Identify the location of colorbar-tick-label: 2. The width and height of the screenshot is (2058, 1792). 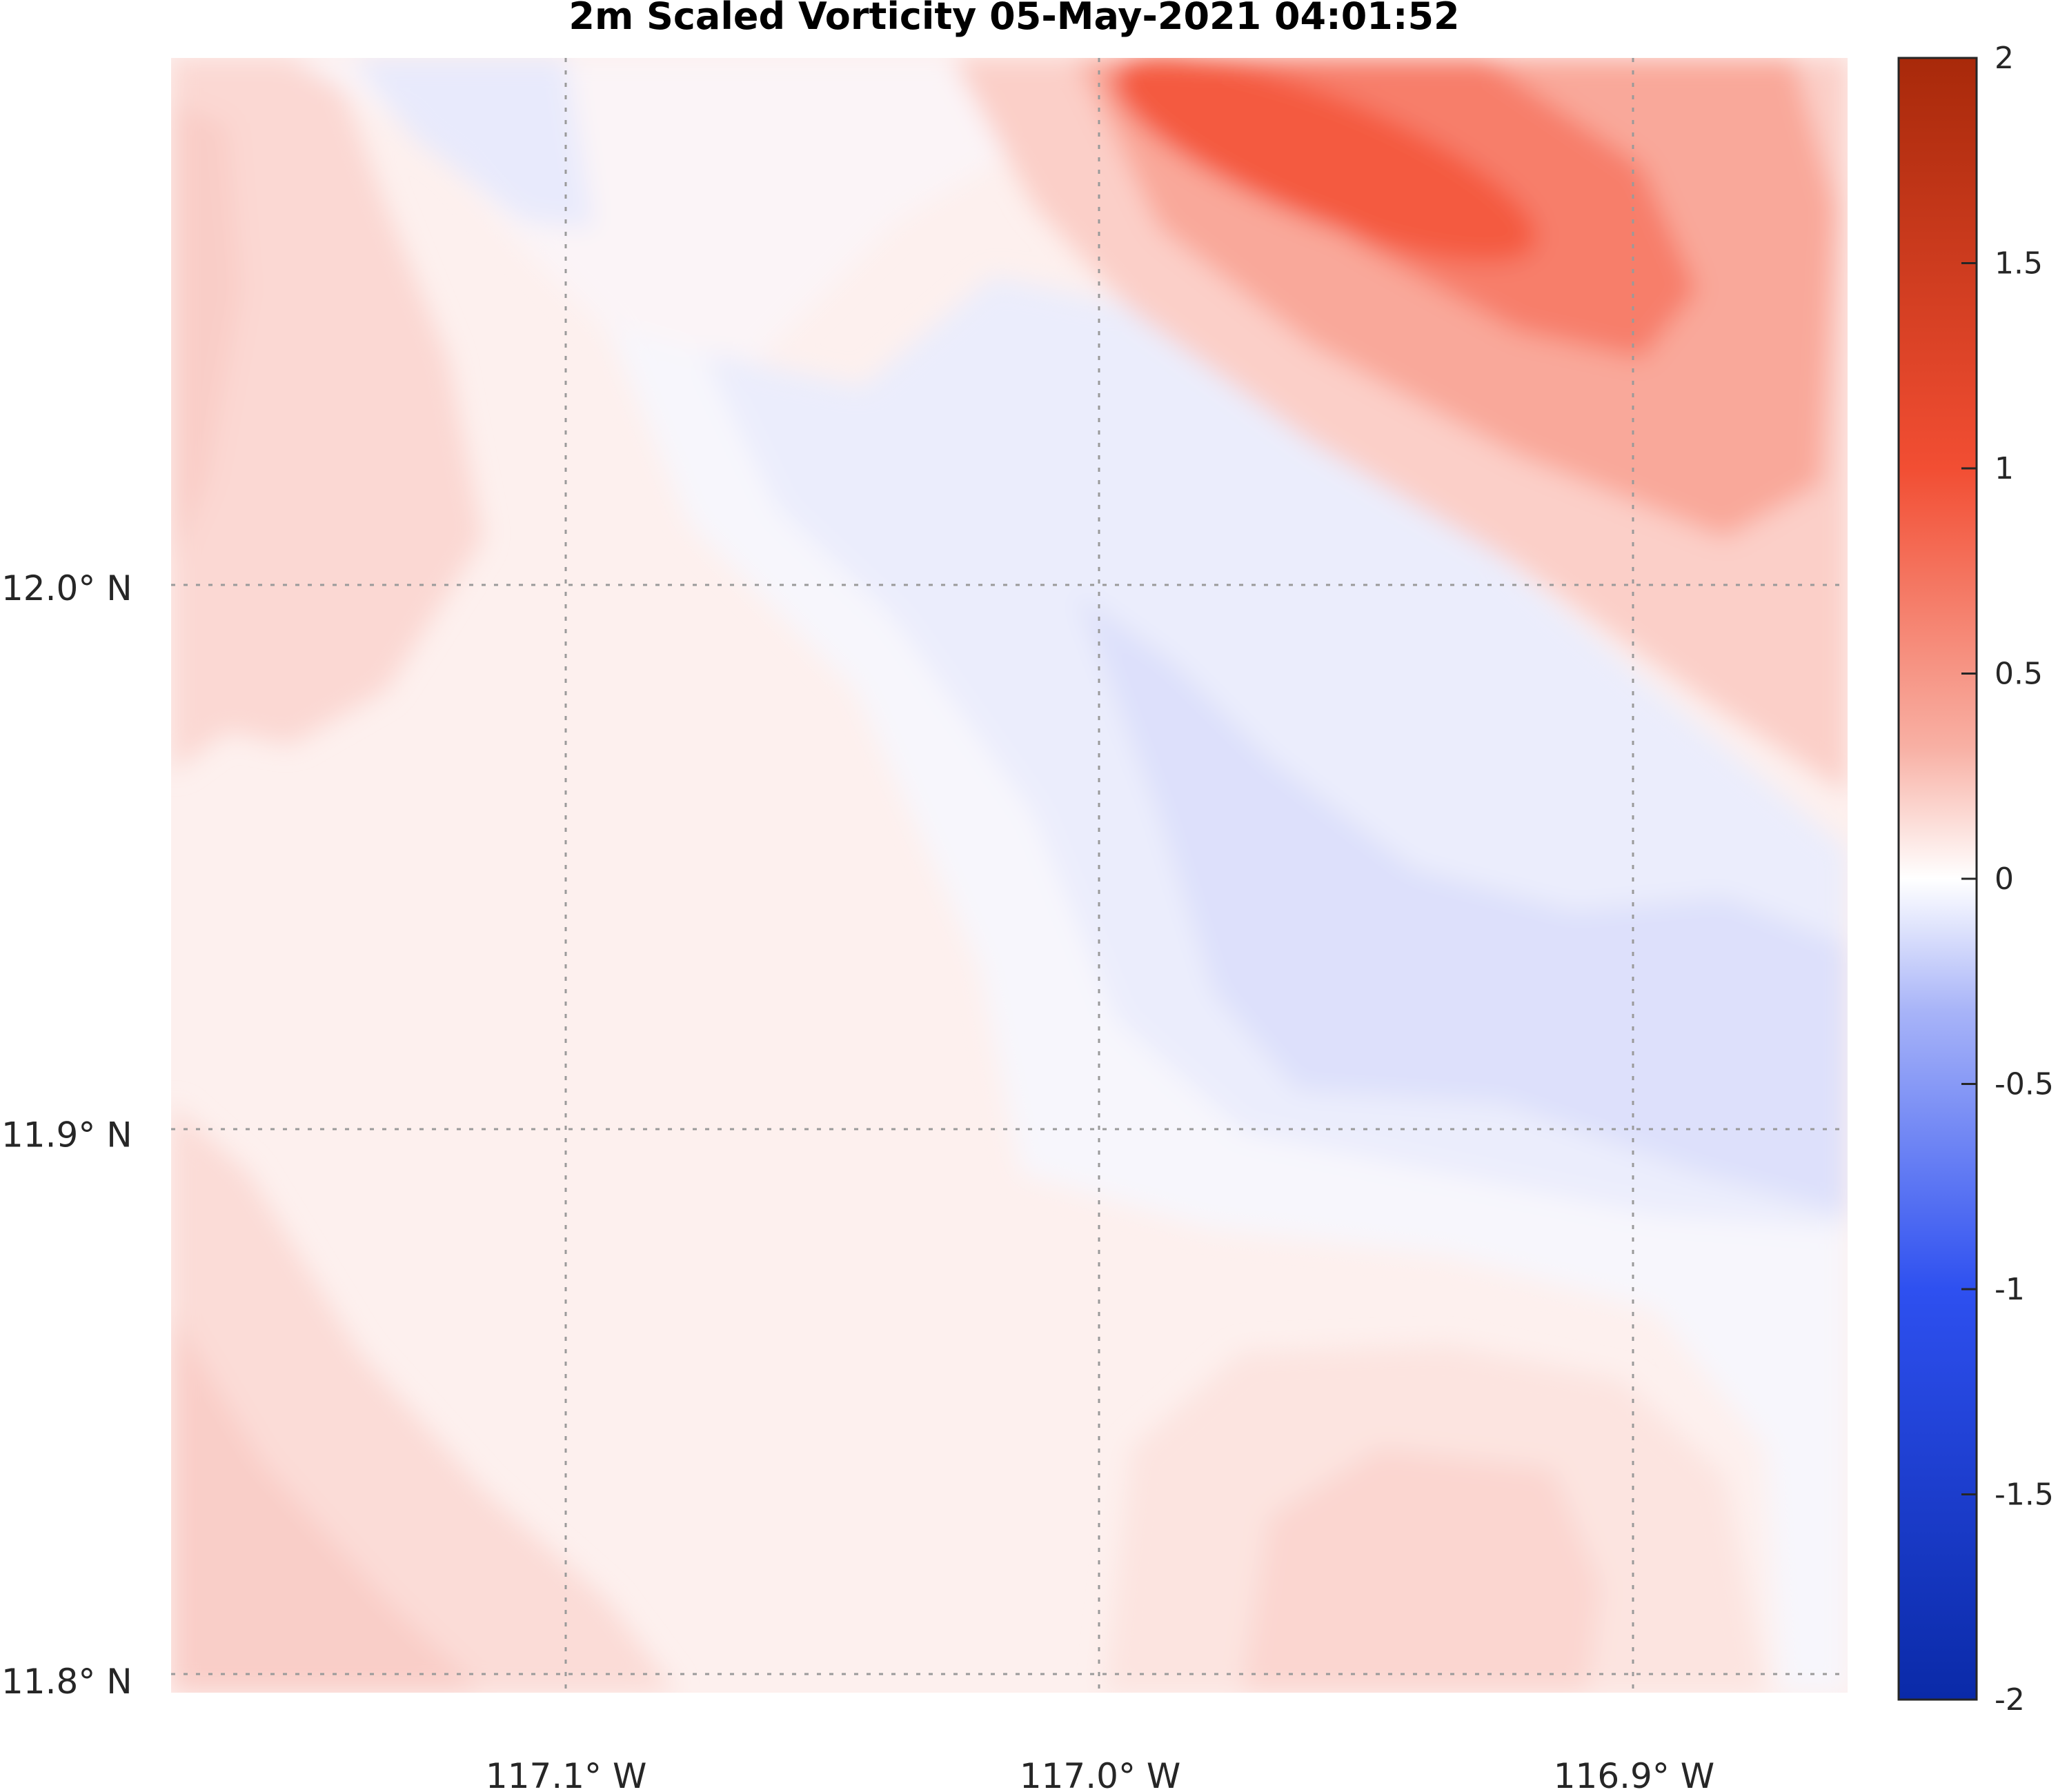
(2004, 58).